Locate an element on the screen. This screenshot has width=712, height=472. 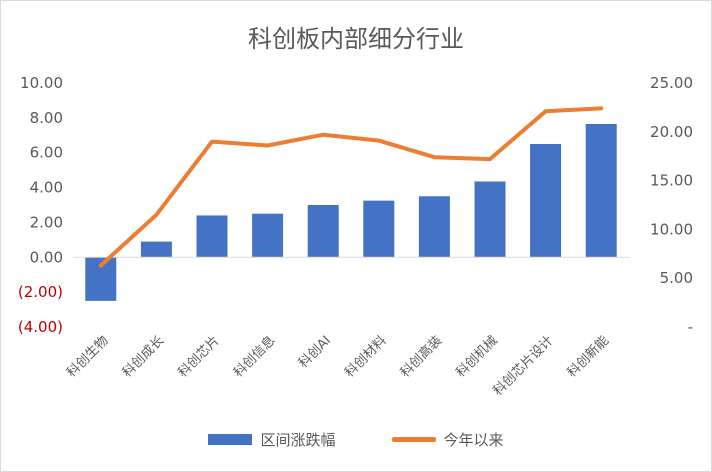
x-axis-tick-label: 科创机械 is located at coordinates (476, 356).